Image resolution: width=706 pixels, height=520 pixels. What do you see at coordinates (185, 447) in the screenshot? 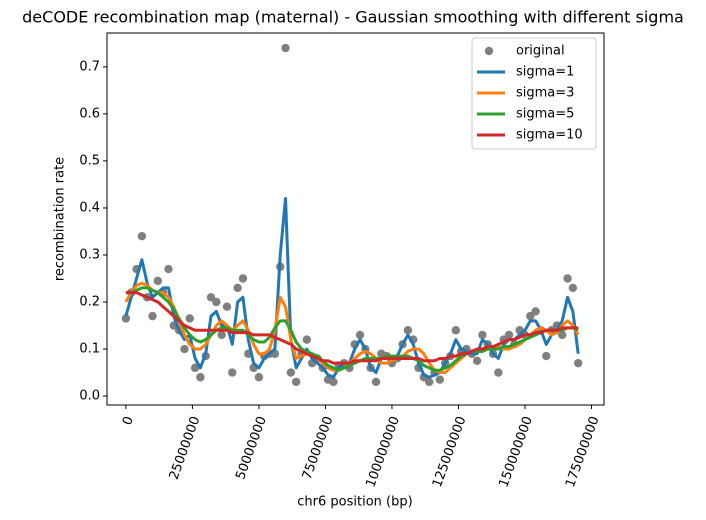
I see `x-tick-label: 25000000` at bounding box center [185, 447].